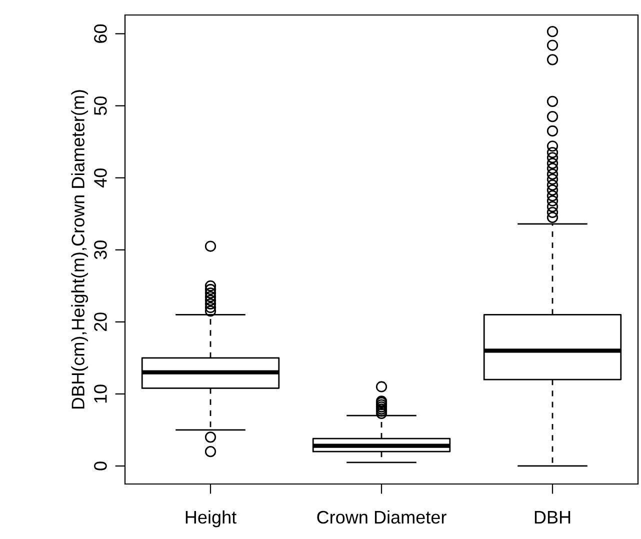 The height and width of the screenshot is (539, 641). I want to click on y-axis-title: DBH(cm),Height(m),Crown Diameter(m), so click(79, 249).